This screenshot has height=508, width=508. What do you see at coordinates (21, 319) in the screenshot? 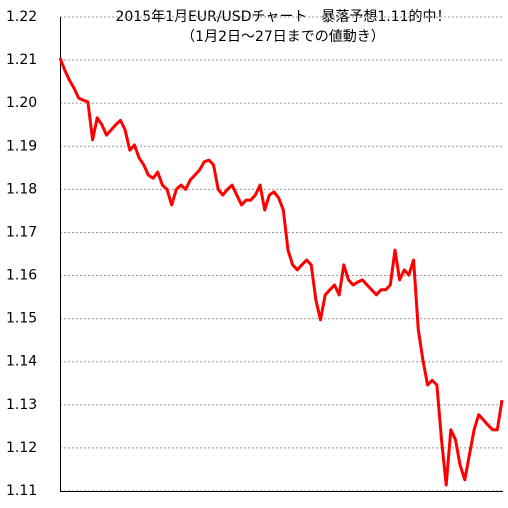
I see `y-tick-label: 1.15` at bounding box center [21, 319].